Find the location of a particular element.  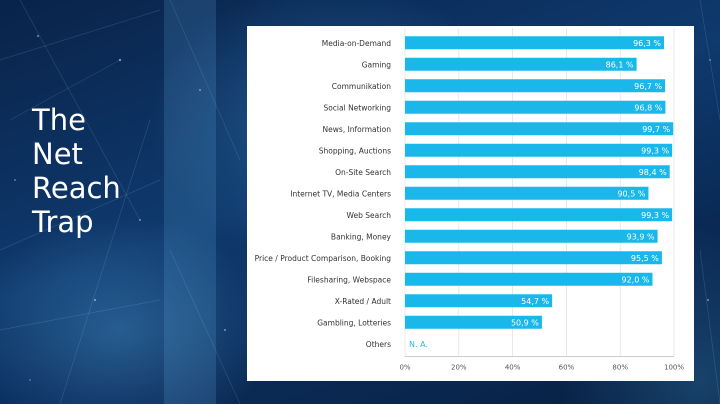

x-tick-label: 40% is located at coordinates (513, 368).